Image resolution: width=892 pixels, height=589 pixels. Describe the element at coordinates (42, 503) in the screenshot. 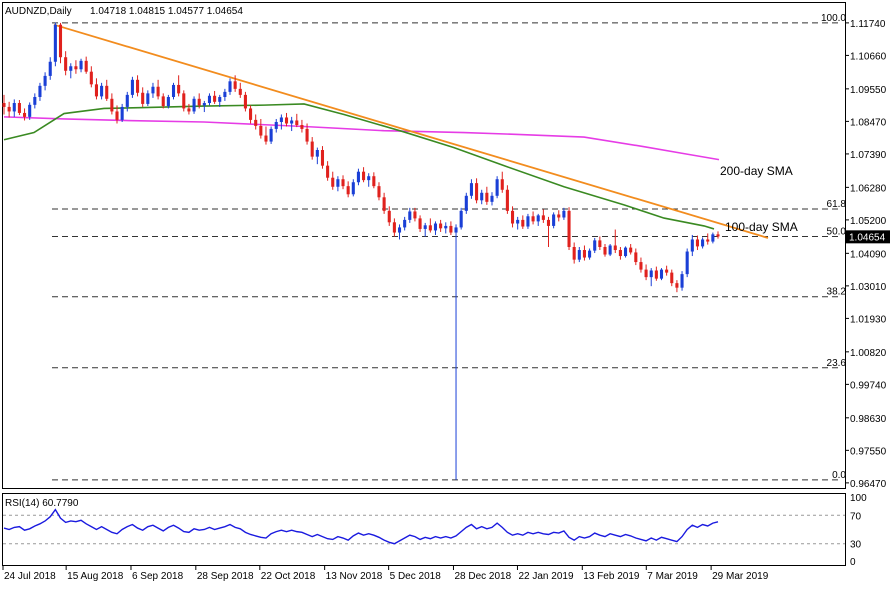

I see `rsi-label: RSI(14) 60.7790` at that location.